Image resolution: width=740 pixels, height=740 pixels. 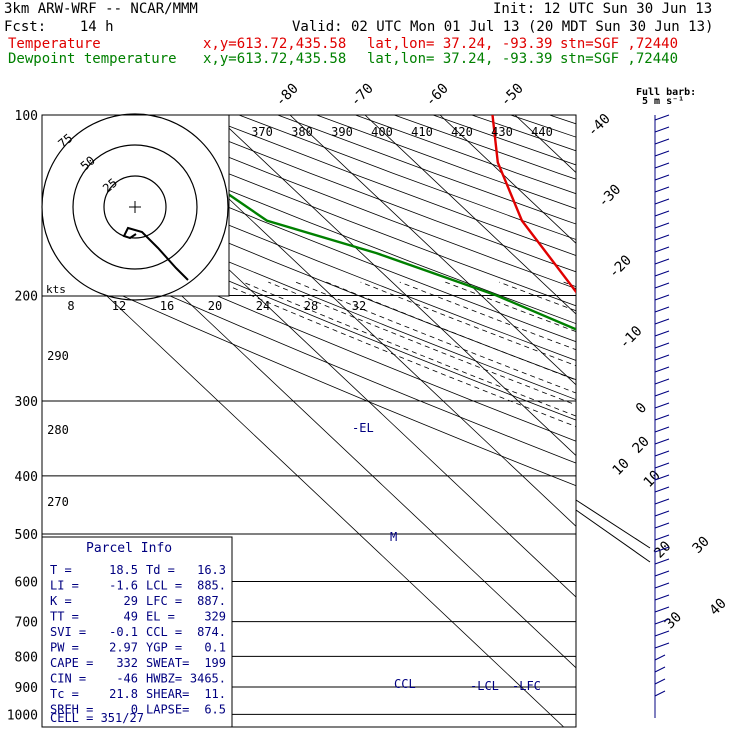 What do you see at coordinates (127, 679) in the screenshot?
I see `parcel-info-value: -46` at bounding box center [127, 679].